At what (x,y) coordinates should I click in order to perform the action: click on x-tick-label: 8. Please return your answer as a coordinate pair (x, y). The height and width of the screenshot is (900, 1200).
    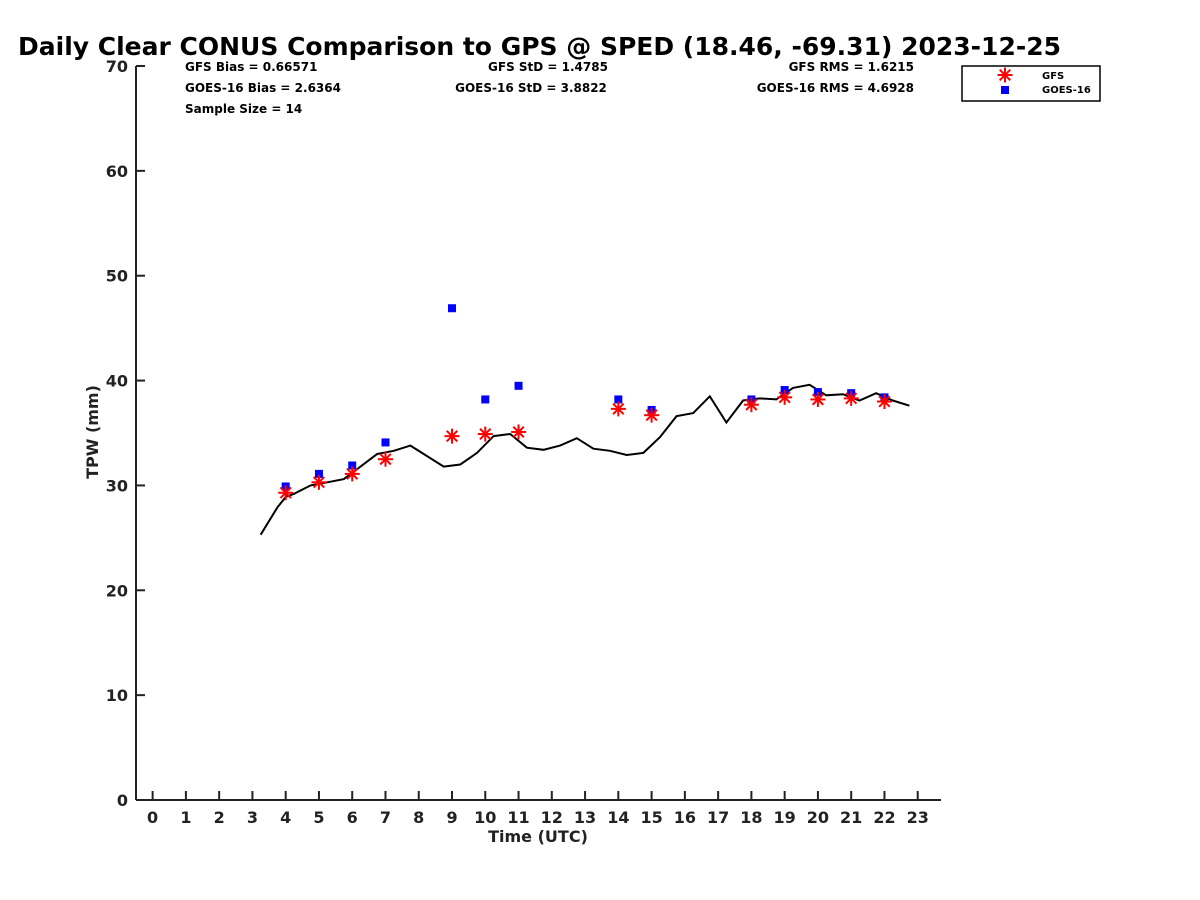
    Looking at the image, I should click on (418, 817).